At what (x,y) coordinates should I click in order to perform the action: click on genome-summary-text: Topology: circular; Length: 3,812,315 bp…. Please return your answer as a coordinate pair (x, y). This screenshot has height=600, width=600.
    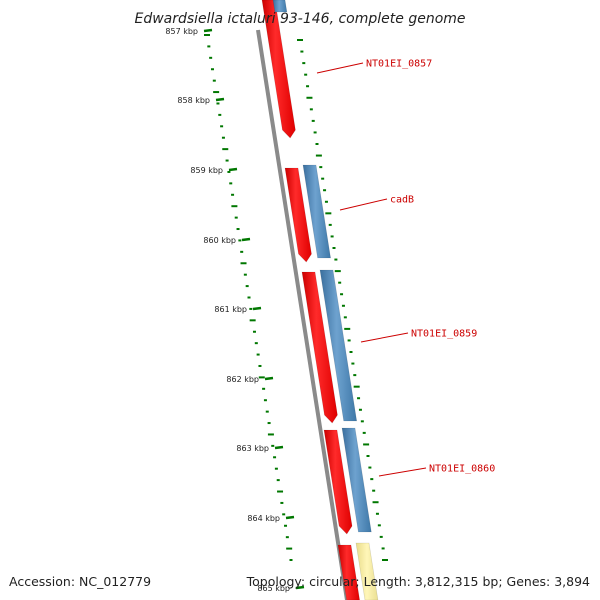
    Looking at the image, I should click on (418, 581).